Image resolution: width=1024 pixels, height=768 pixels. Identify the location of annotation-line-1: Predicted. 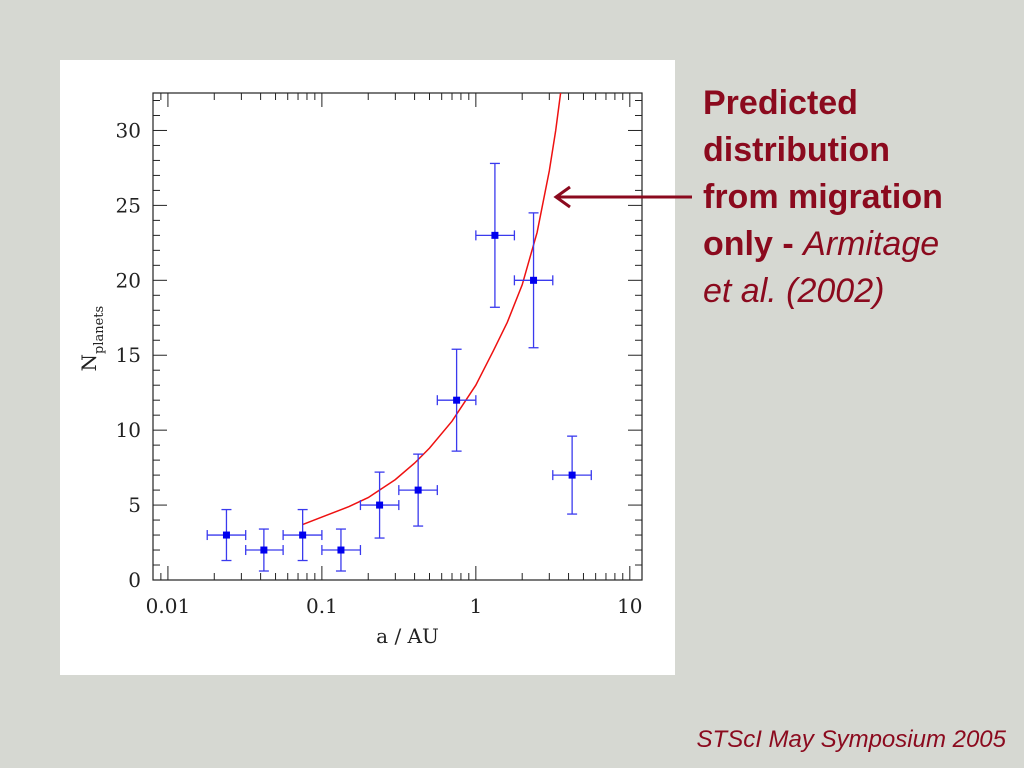
(780, 103).